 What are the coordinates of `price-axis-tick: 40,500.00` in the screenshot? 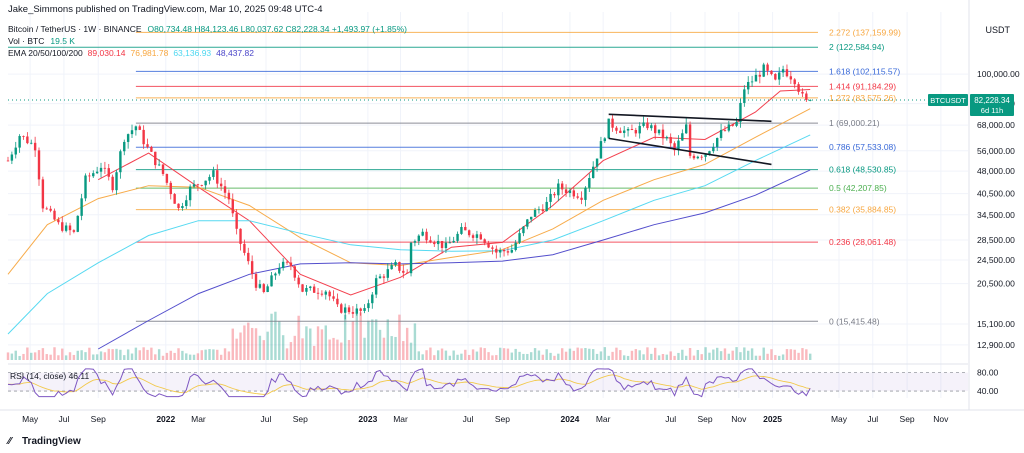 It's located at (996, 194).